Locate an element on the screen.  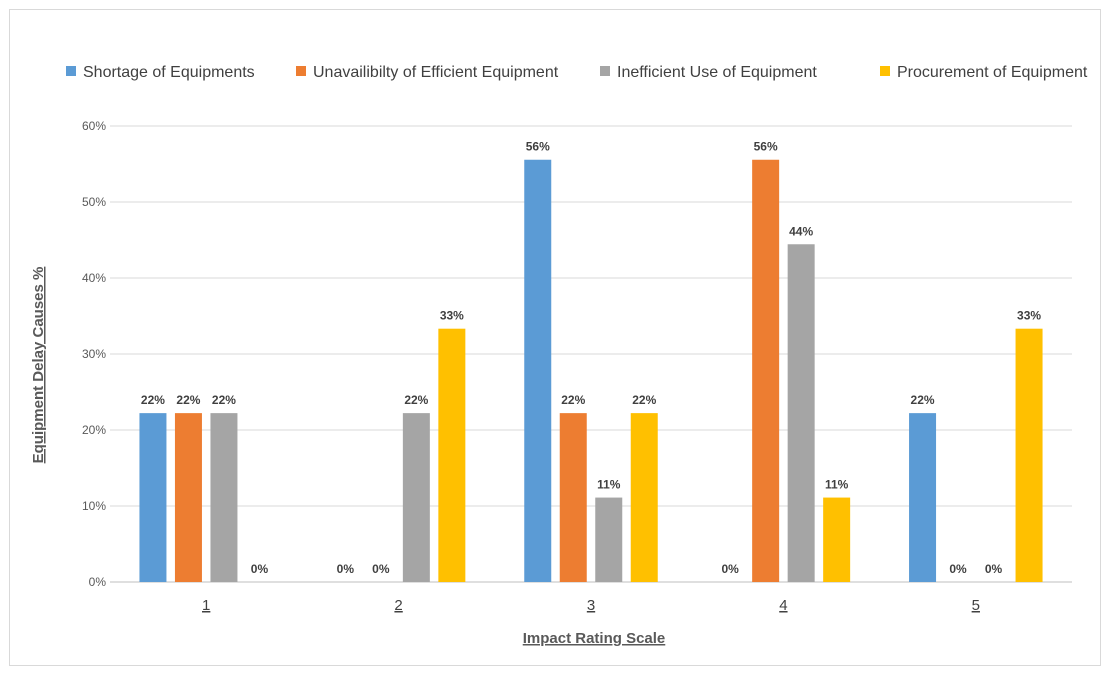
legend-item-procurement-of-equipment: Procurement of Equipment is located at coordinates (984, 72).